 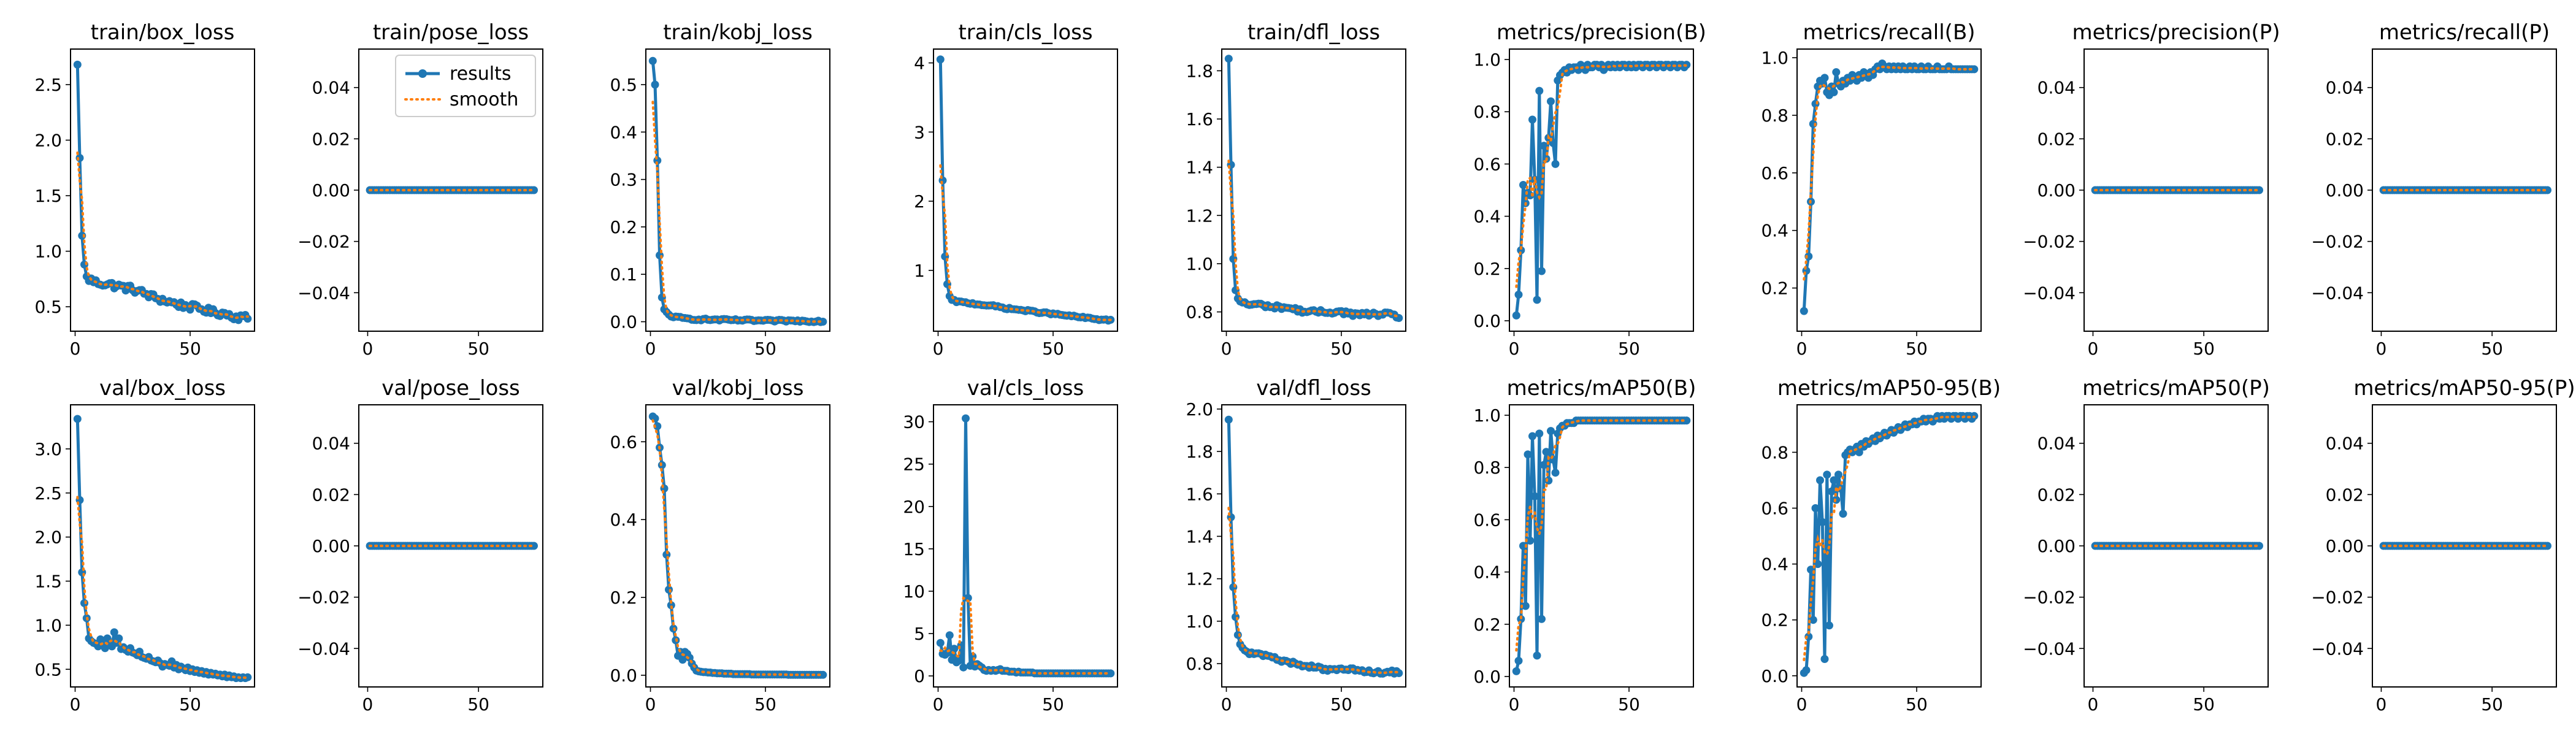 I want to click on y-tick-label: 25, so click(x=914, y=464).